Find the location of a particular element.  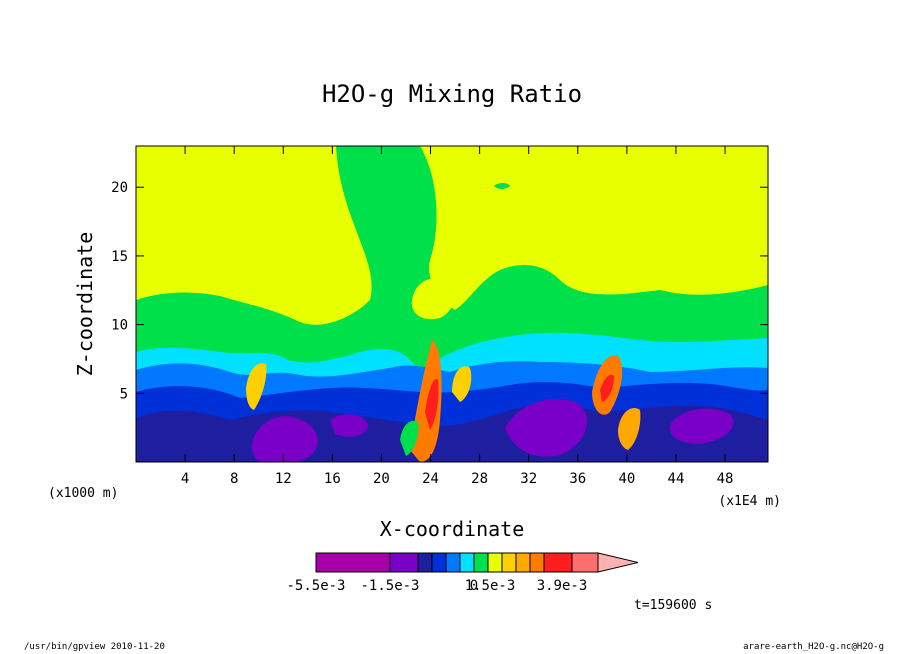

colorbar-tick-label: 0 is located at coordinates (474, 586).